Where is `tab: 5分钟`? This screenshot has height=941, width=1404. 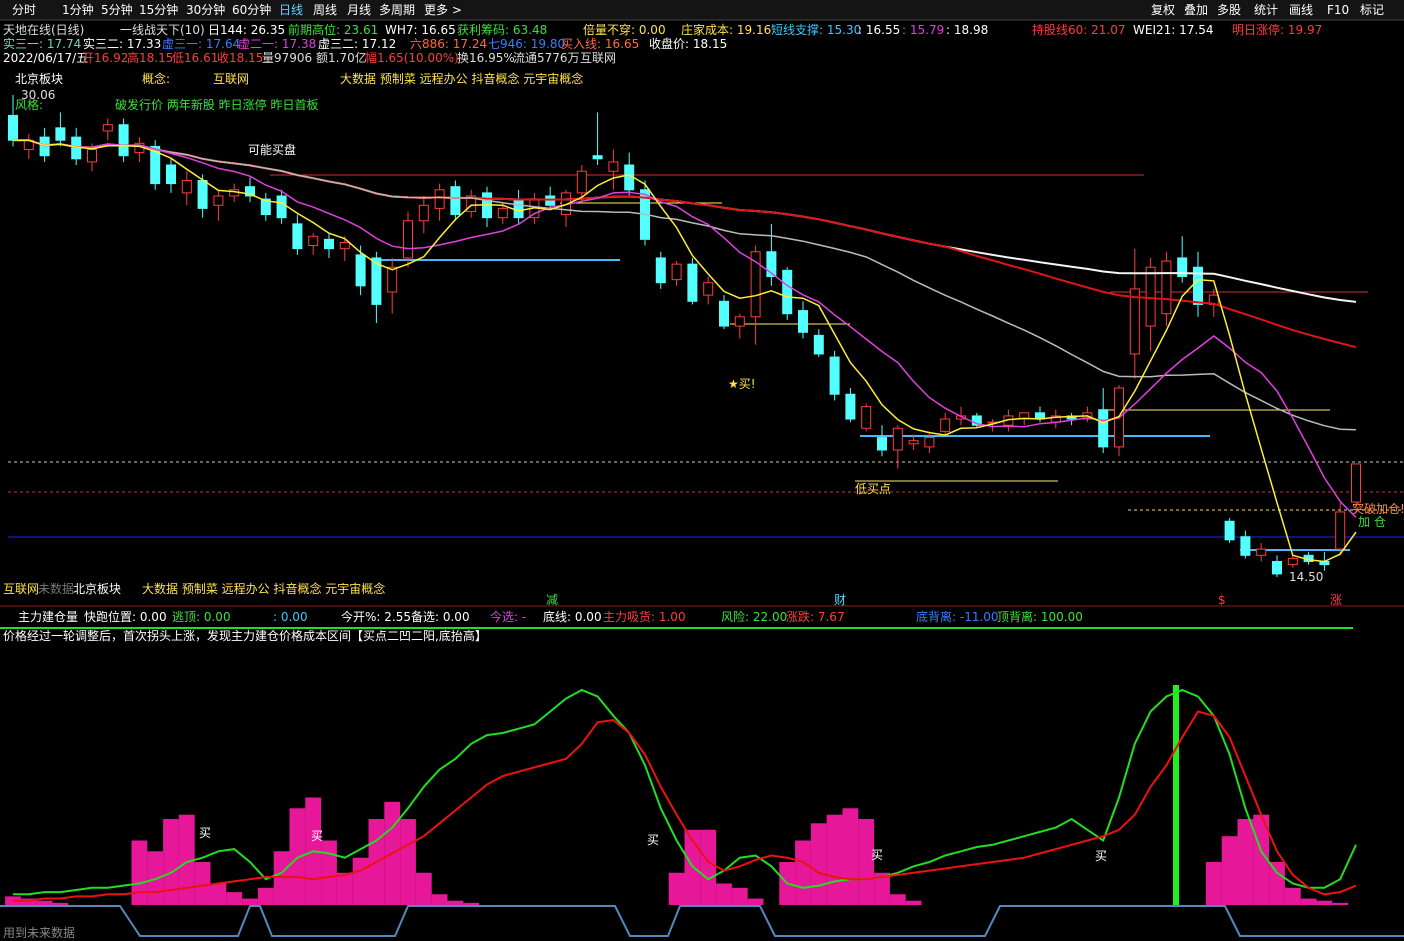
tab: 5分钟 is located at coordinates (117, 10).